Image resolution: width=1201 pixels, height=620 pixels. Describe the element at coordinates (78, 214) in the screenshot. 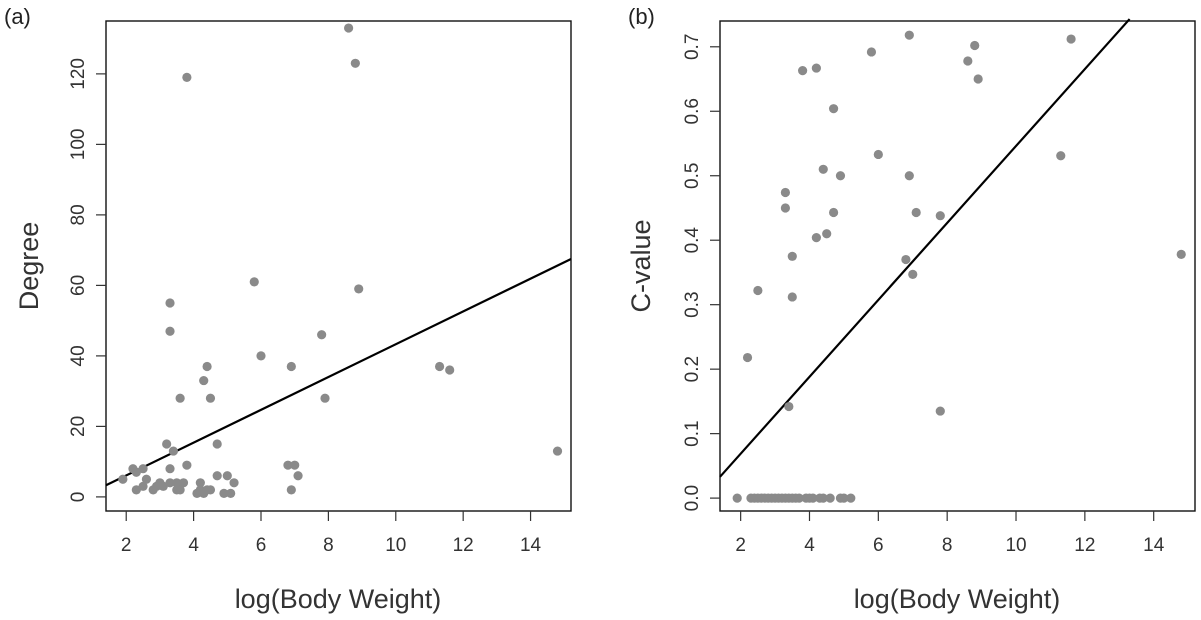

I see `panel-a-y-tick-label: 80` at that location.